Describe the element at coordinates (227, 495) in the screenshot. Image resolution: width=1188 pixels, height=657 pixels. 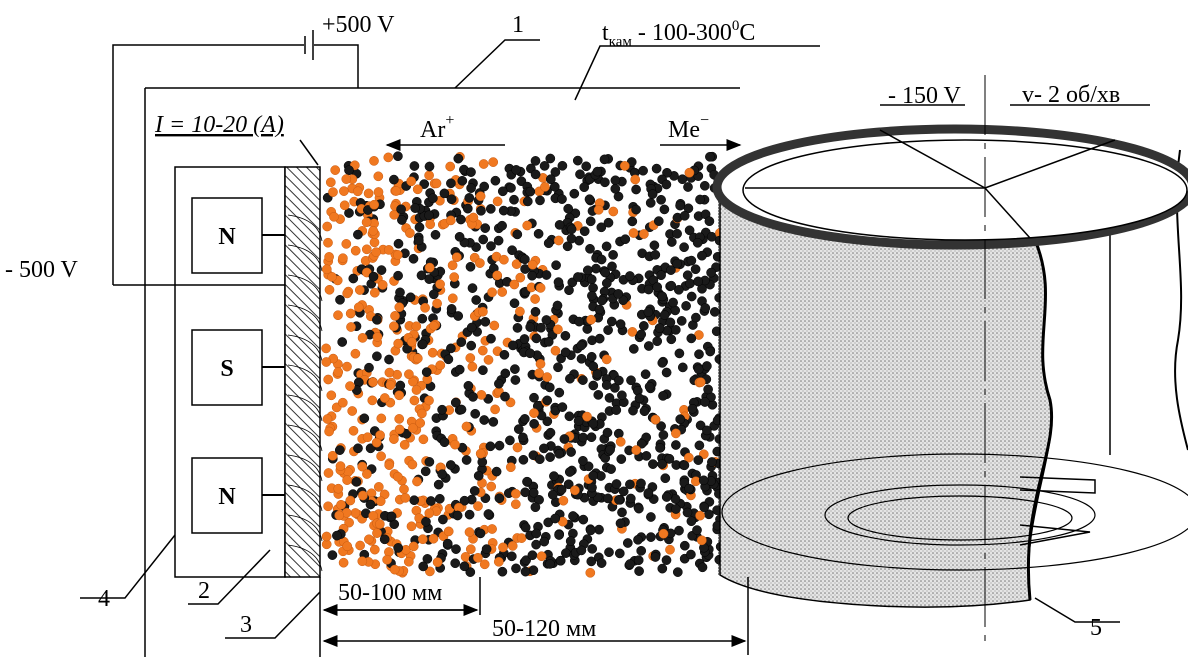
I see `magnet` at that location.